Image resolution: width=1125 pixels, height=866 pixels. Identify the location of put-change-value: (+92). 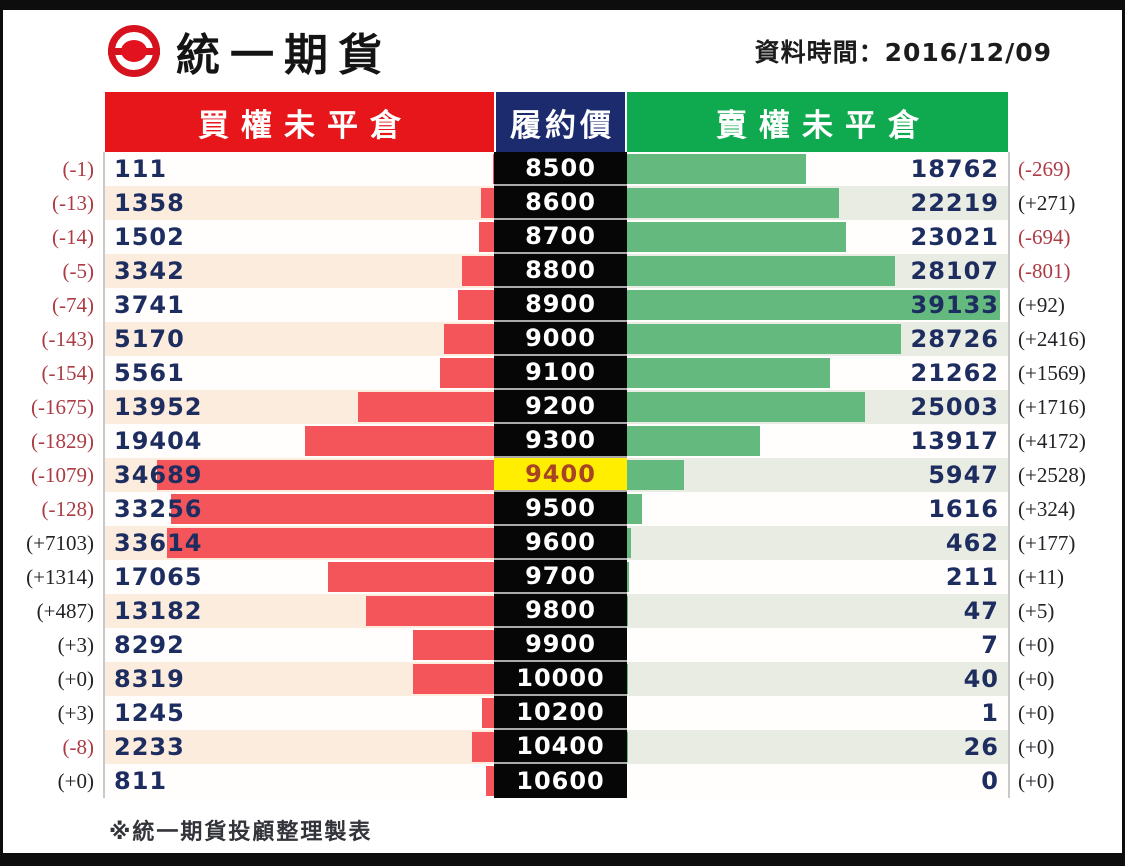
(1041, 304).